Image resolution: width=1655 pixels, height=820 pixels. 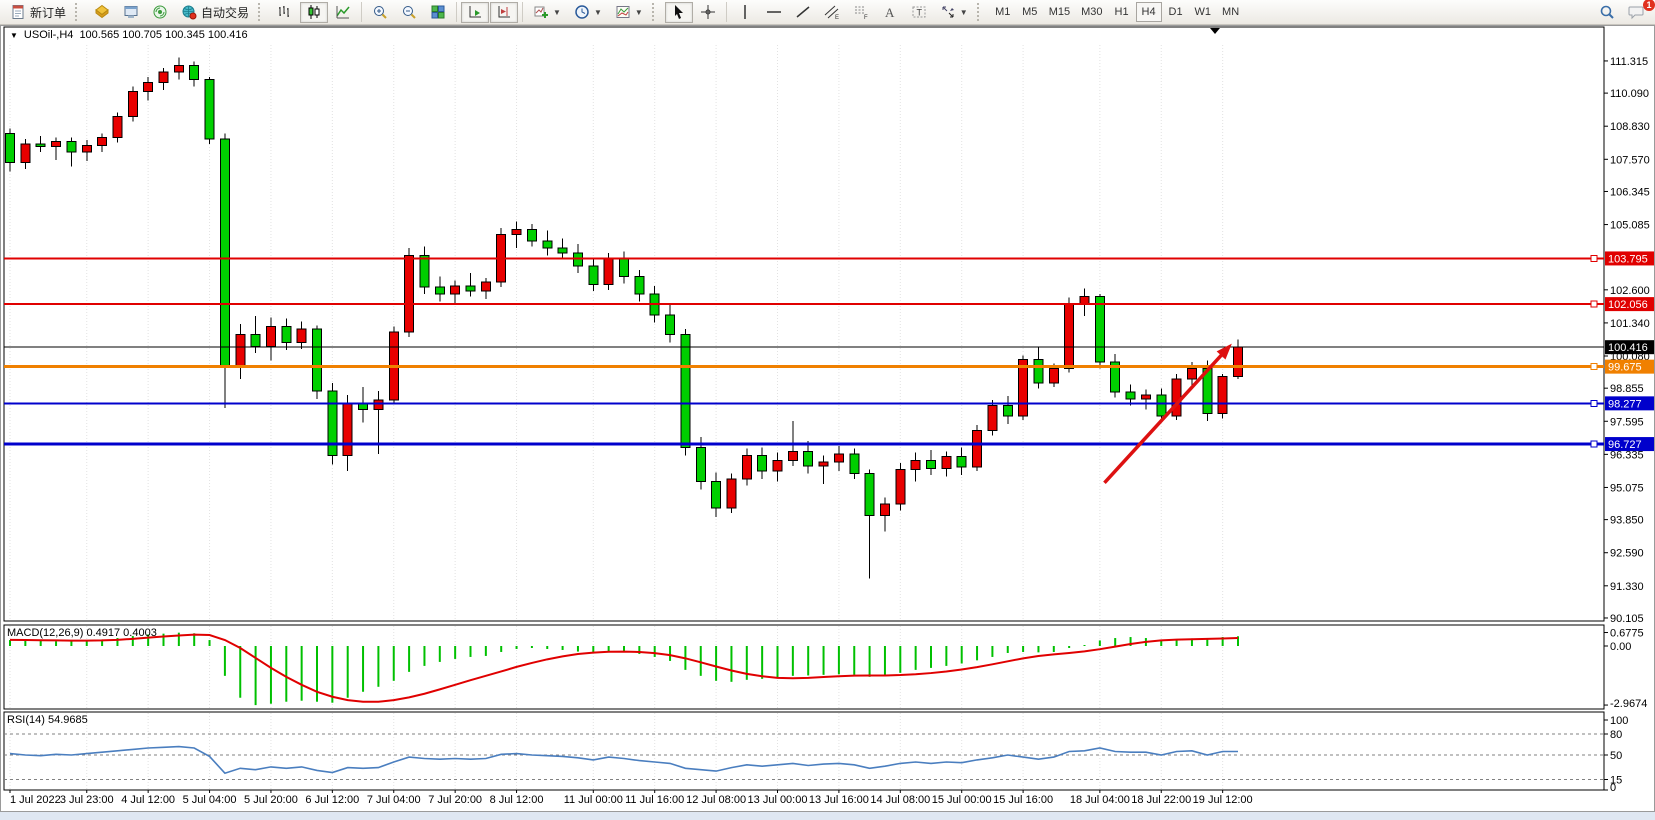 I want to click on timeframe-button-mn: MN, so click(x=1230, y=12).